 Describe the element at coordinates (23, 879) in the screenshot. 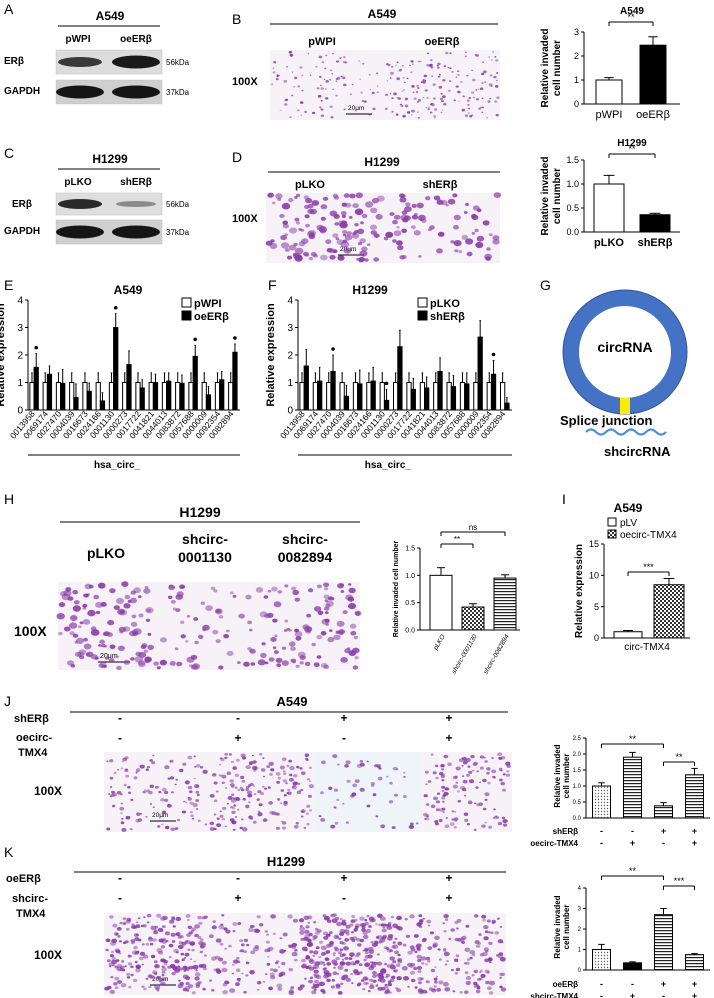

I see `invasion-k-row1-label: oeERβ` at that location.